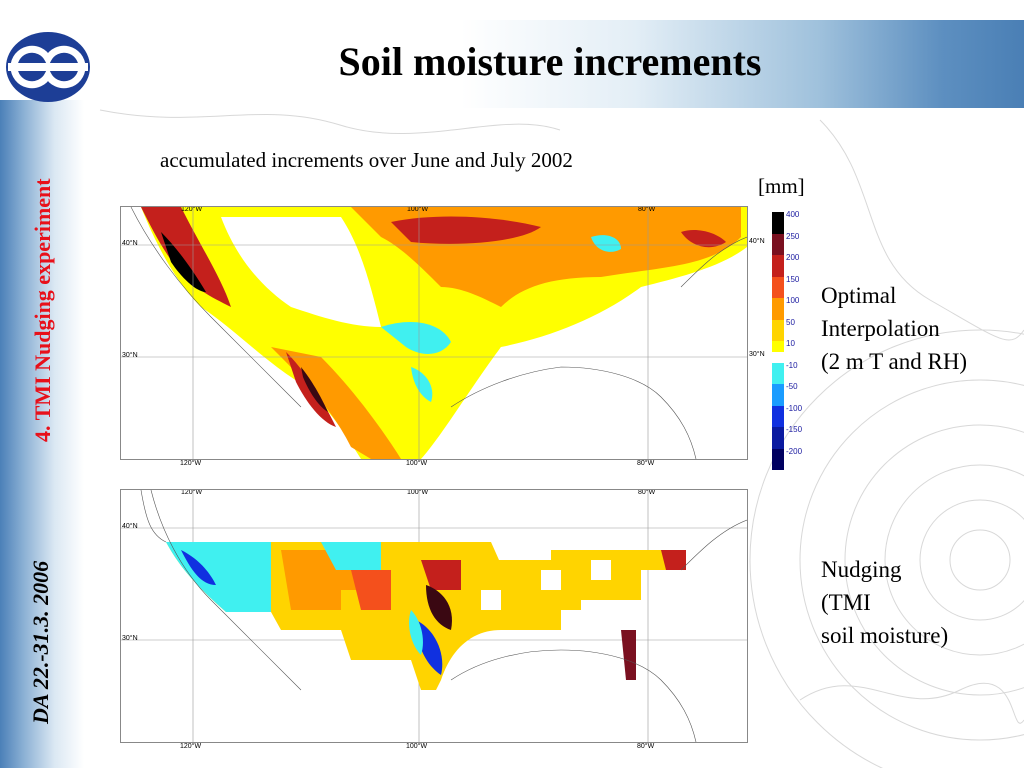 The image size is (1024, 768). Describe the element at coordinates (793, 300) in the screenshot. I see `colorbar-label: 100` at that location.